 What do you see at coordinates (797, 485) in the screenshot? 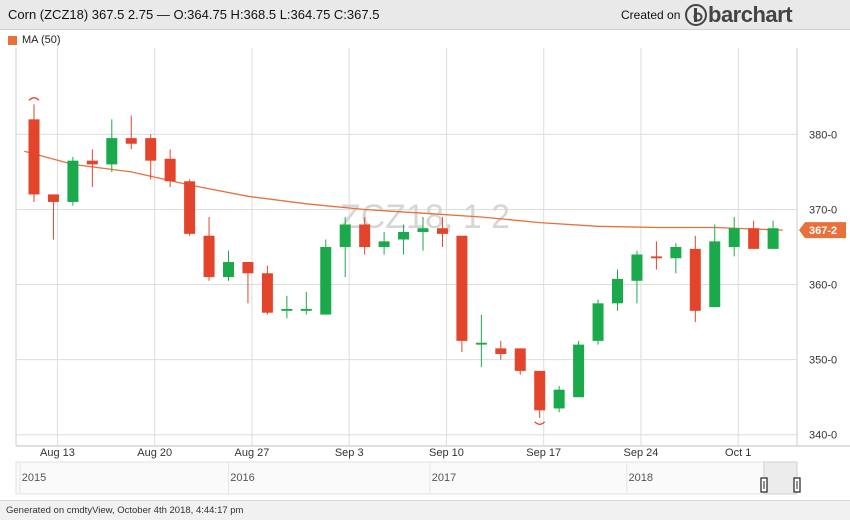
I see `navigator-right-handle` at bounding box center [797, 485].